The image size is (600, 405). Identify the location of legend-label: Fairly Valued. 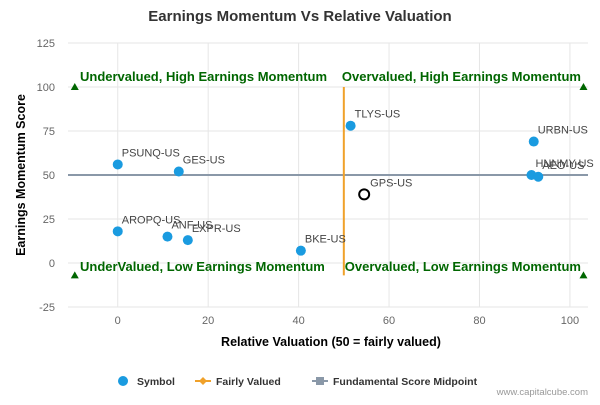
(248, 382).